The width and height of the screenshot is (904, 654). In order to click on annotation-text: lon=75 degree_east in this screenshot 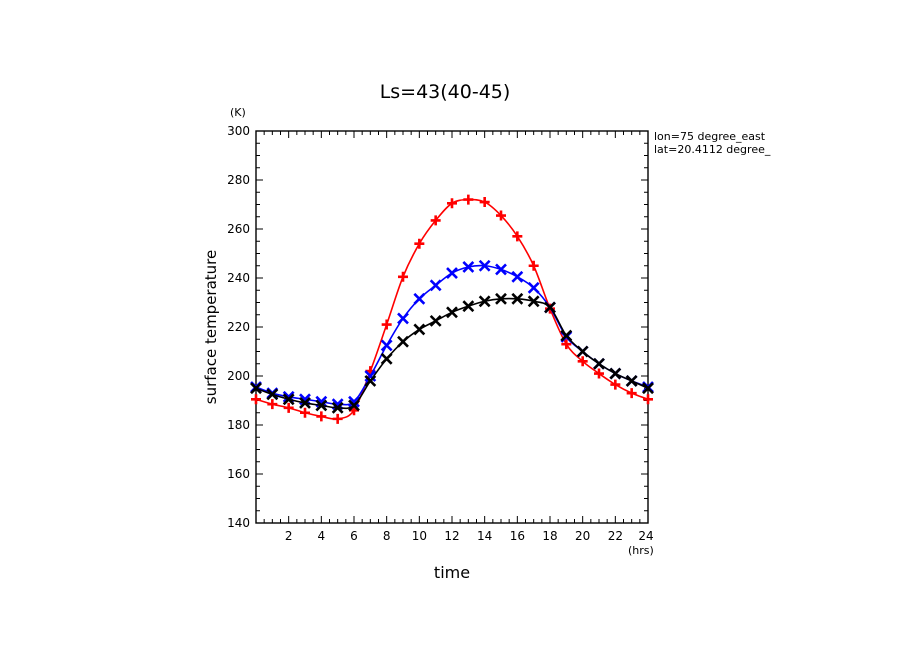, I will do `click(710, 136)`.